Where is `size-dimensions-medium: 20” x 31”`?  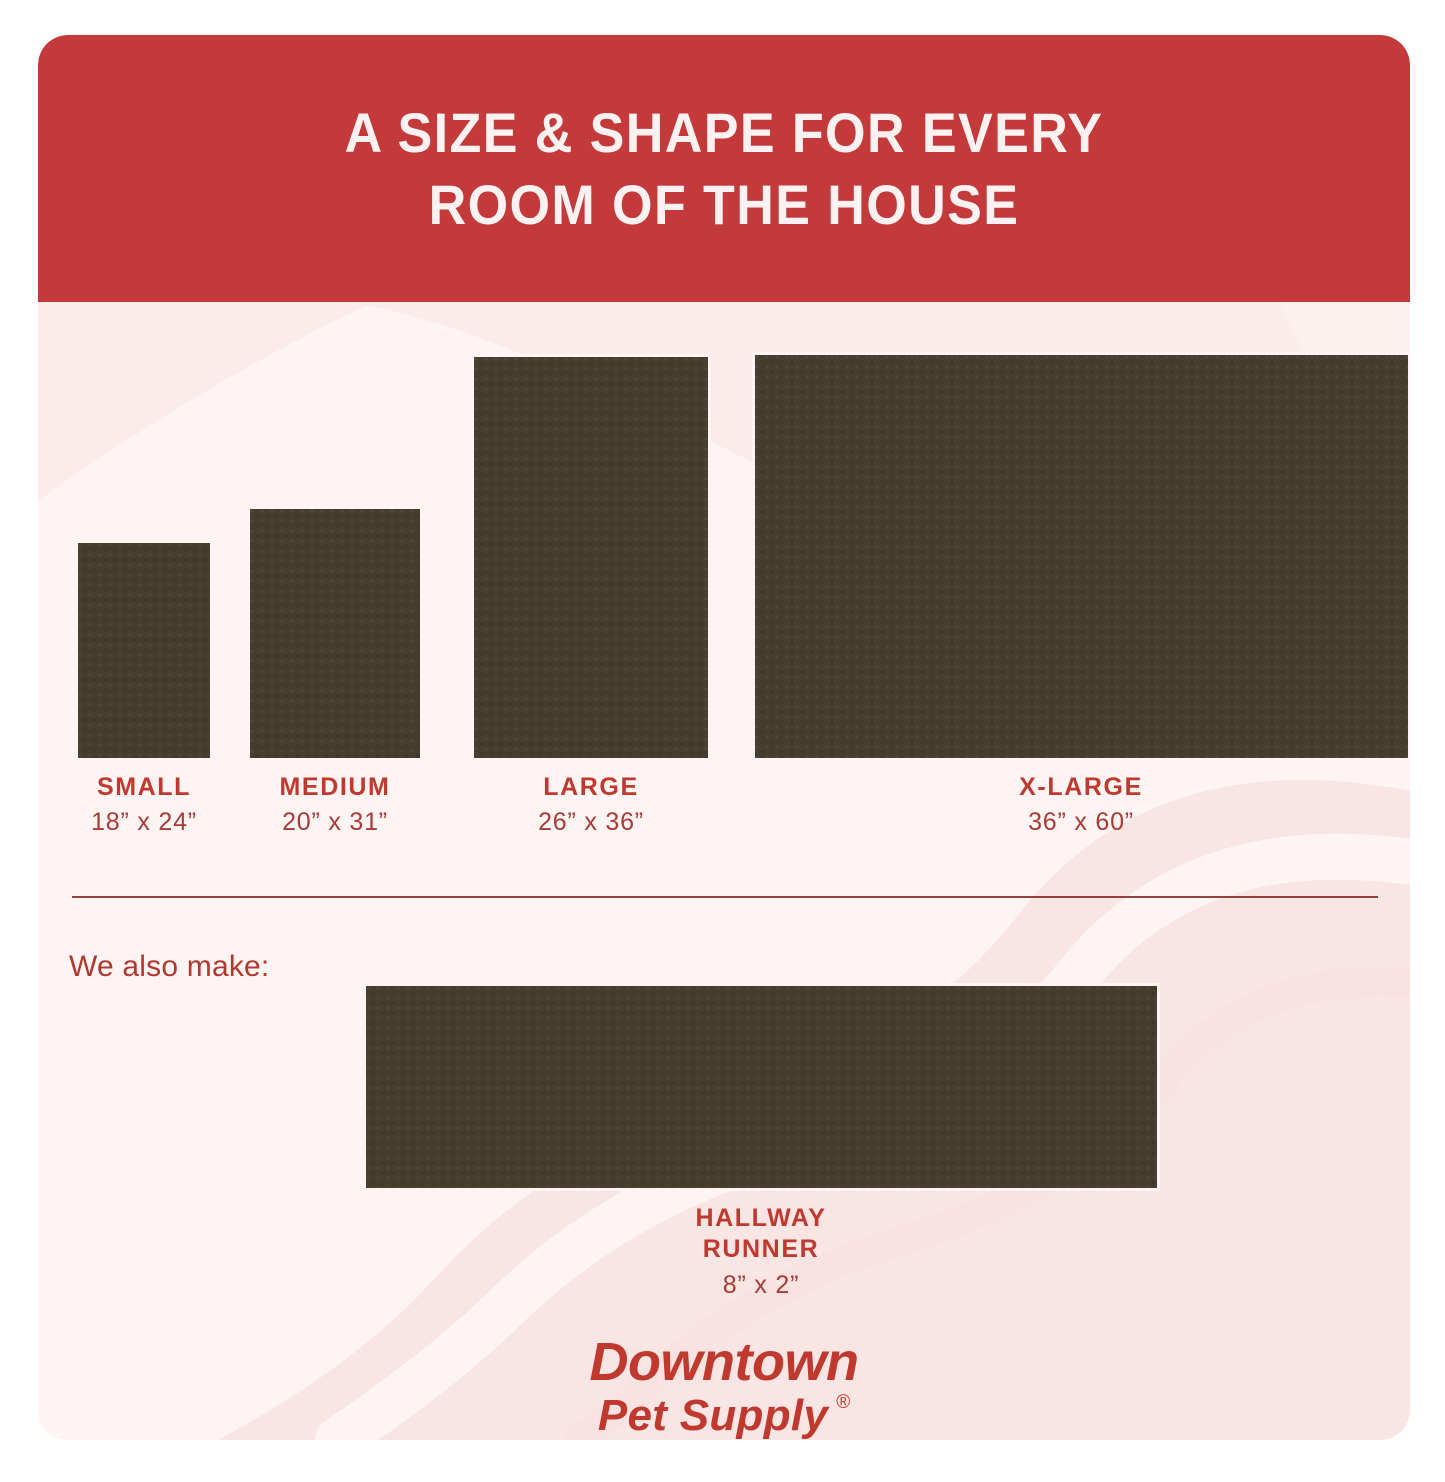 size-dimensions-medium: 20” x 31” is located at coordinates (335, 822).